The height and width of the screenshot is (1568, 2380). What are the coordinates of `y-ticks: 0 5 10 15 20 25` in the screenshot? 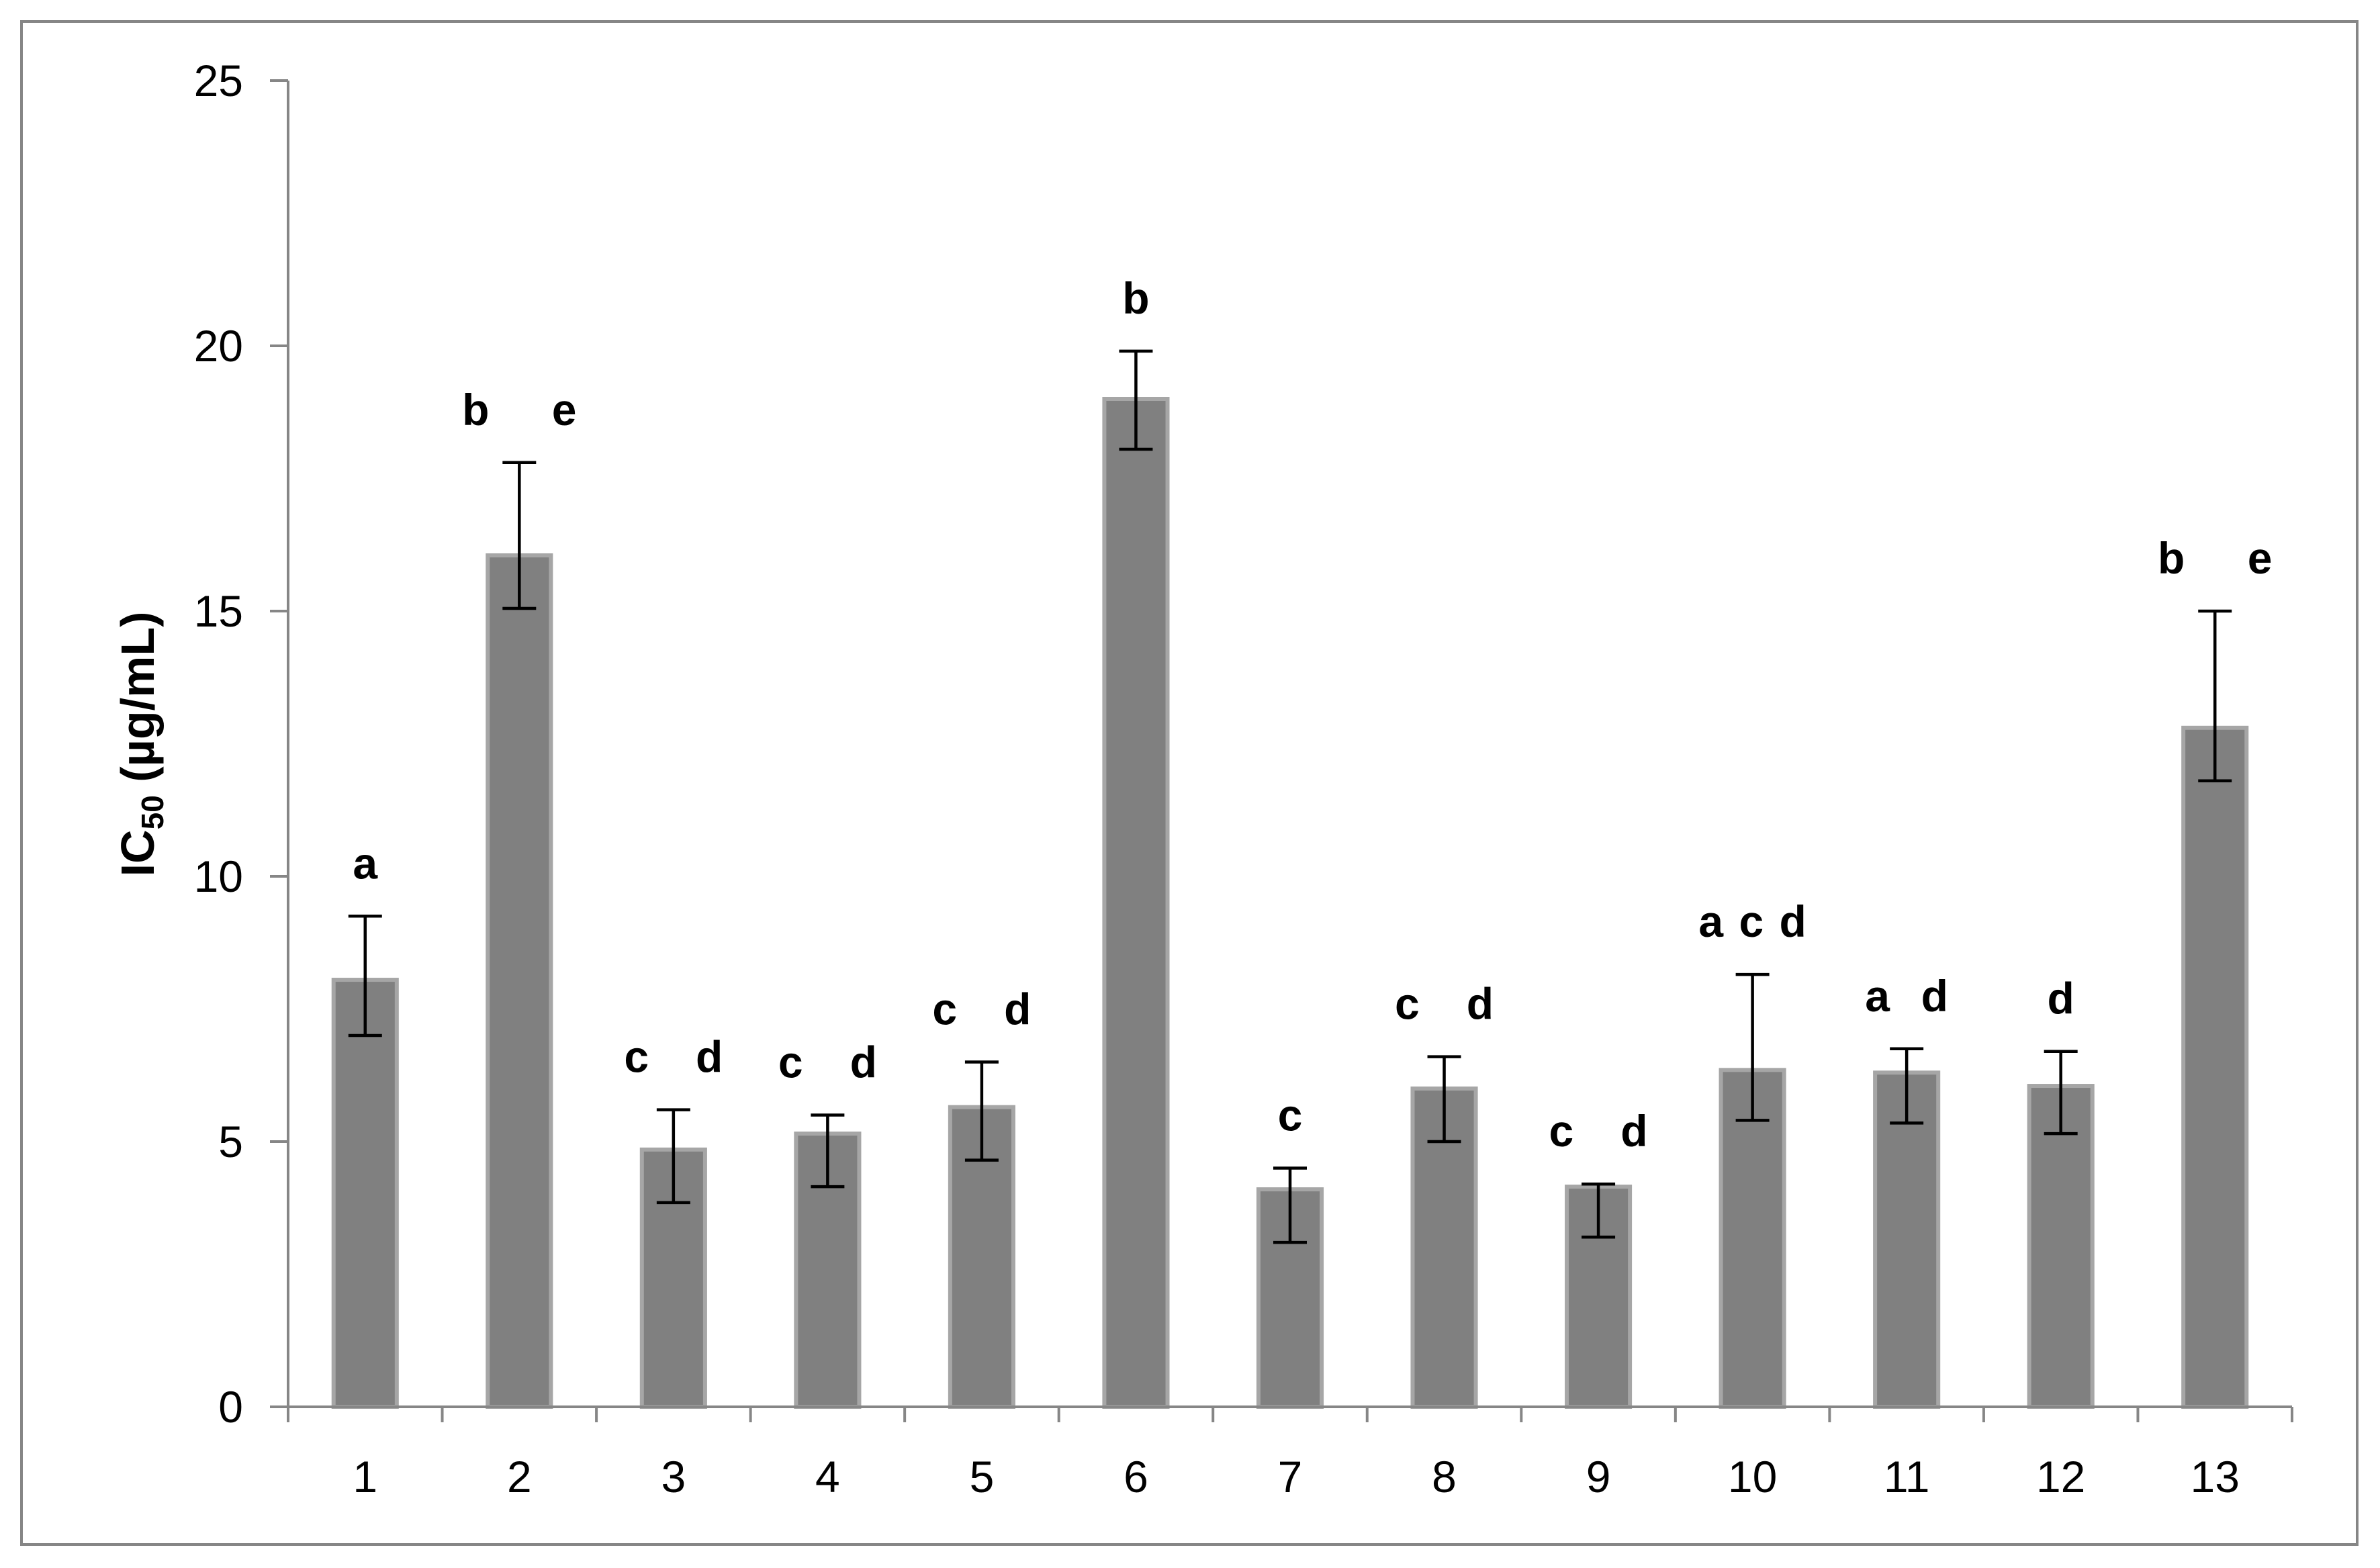 It's located at (241, 744).